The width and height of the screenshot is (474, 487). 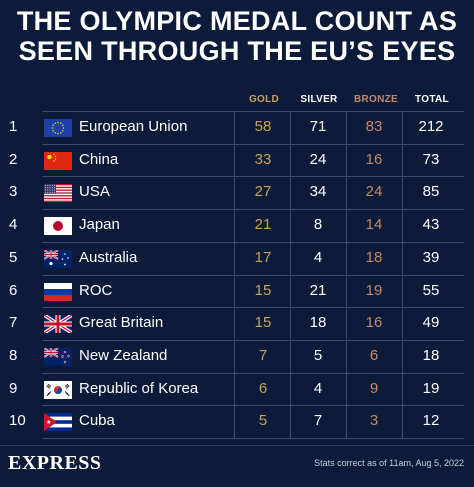 I want to click on table-row: 10 Cuba 5 7 3 12, so click(x=237, y=421).